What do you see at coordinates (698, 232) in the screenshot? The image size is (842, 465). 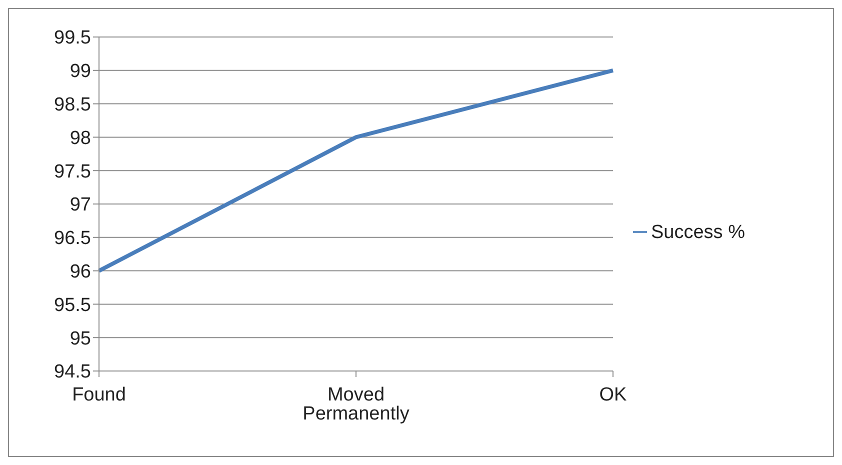 I see `legend-label: Success %` at bounding box center [698, 232].